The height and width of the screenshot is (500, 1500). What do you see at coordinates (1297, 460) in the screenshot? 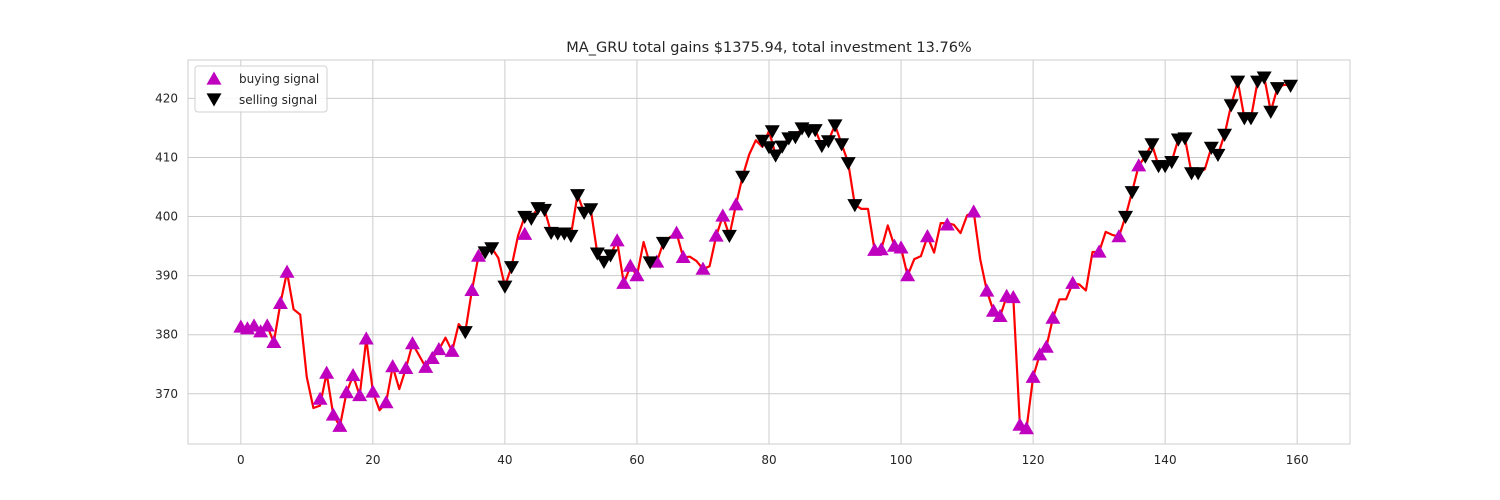
I see `x-tick-label: 160` at bounding box center [1297, 460].